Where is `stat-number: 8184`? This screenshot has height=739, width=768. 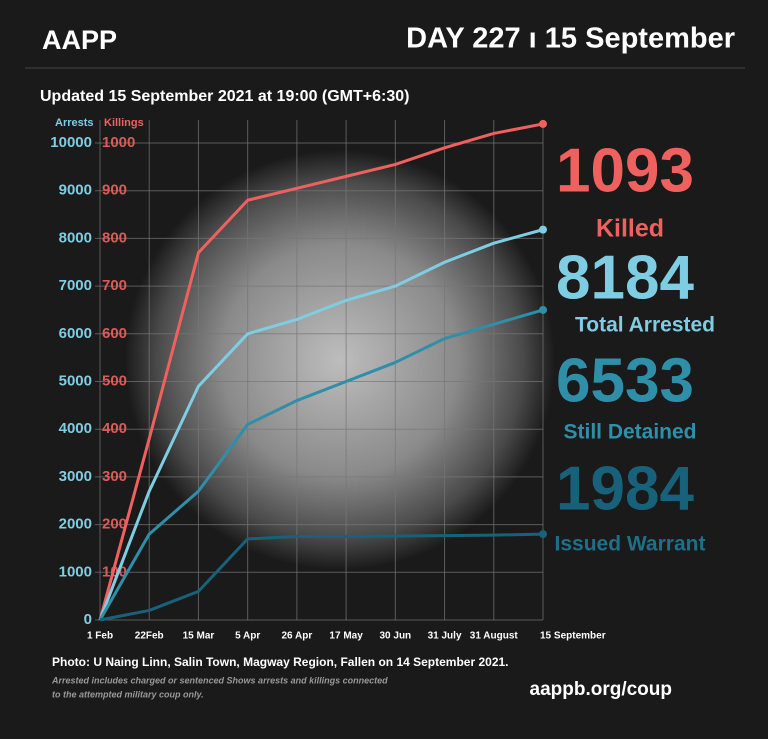
stat-number: 8184 is located at coordinates (625, 277).